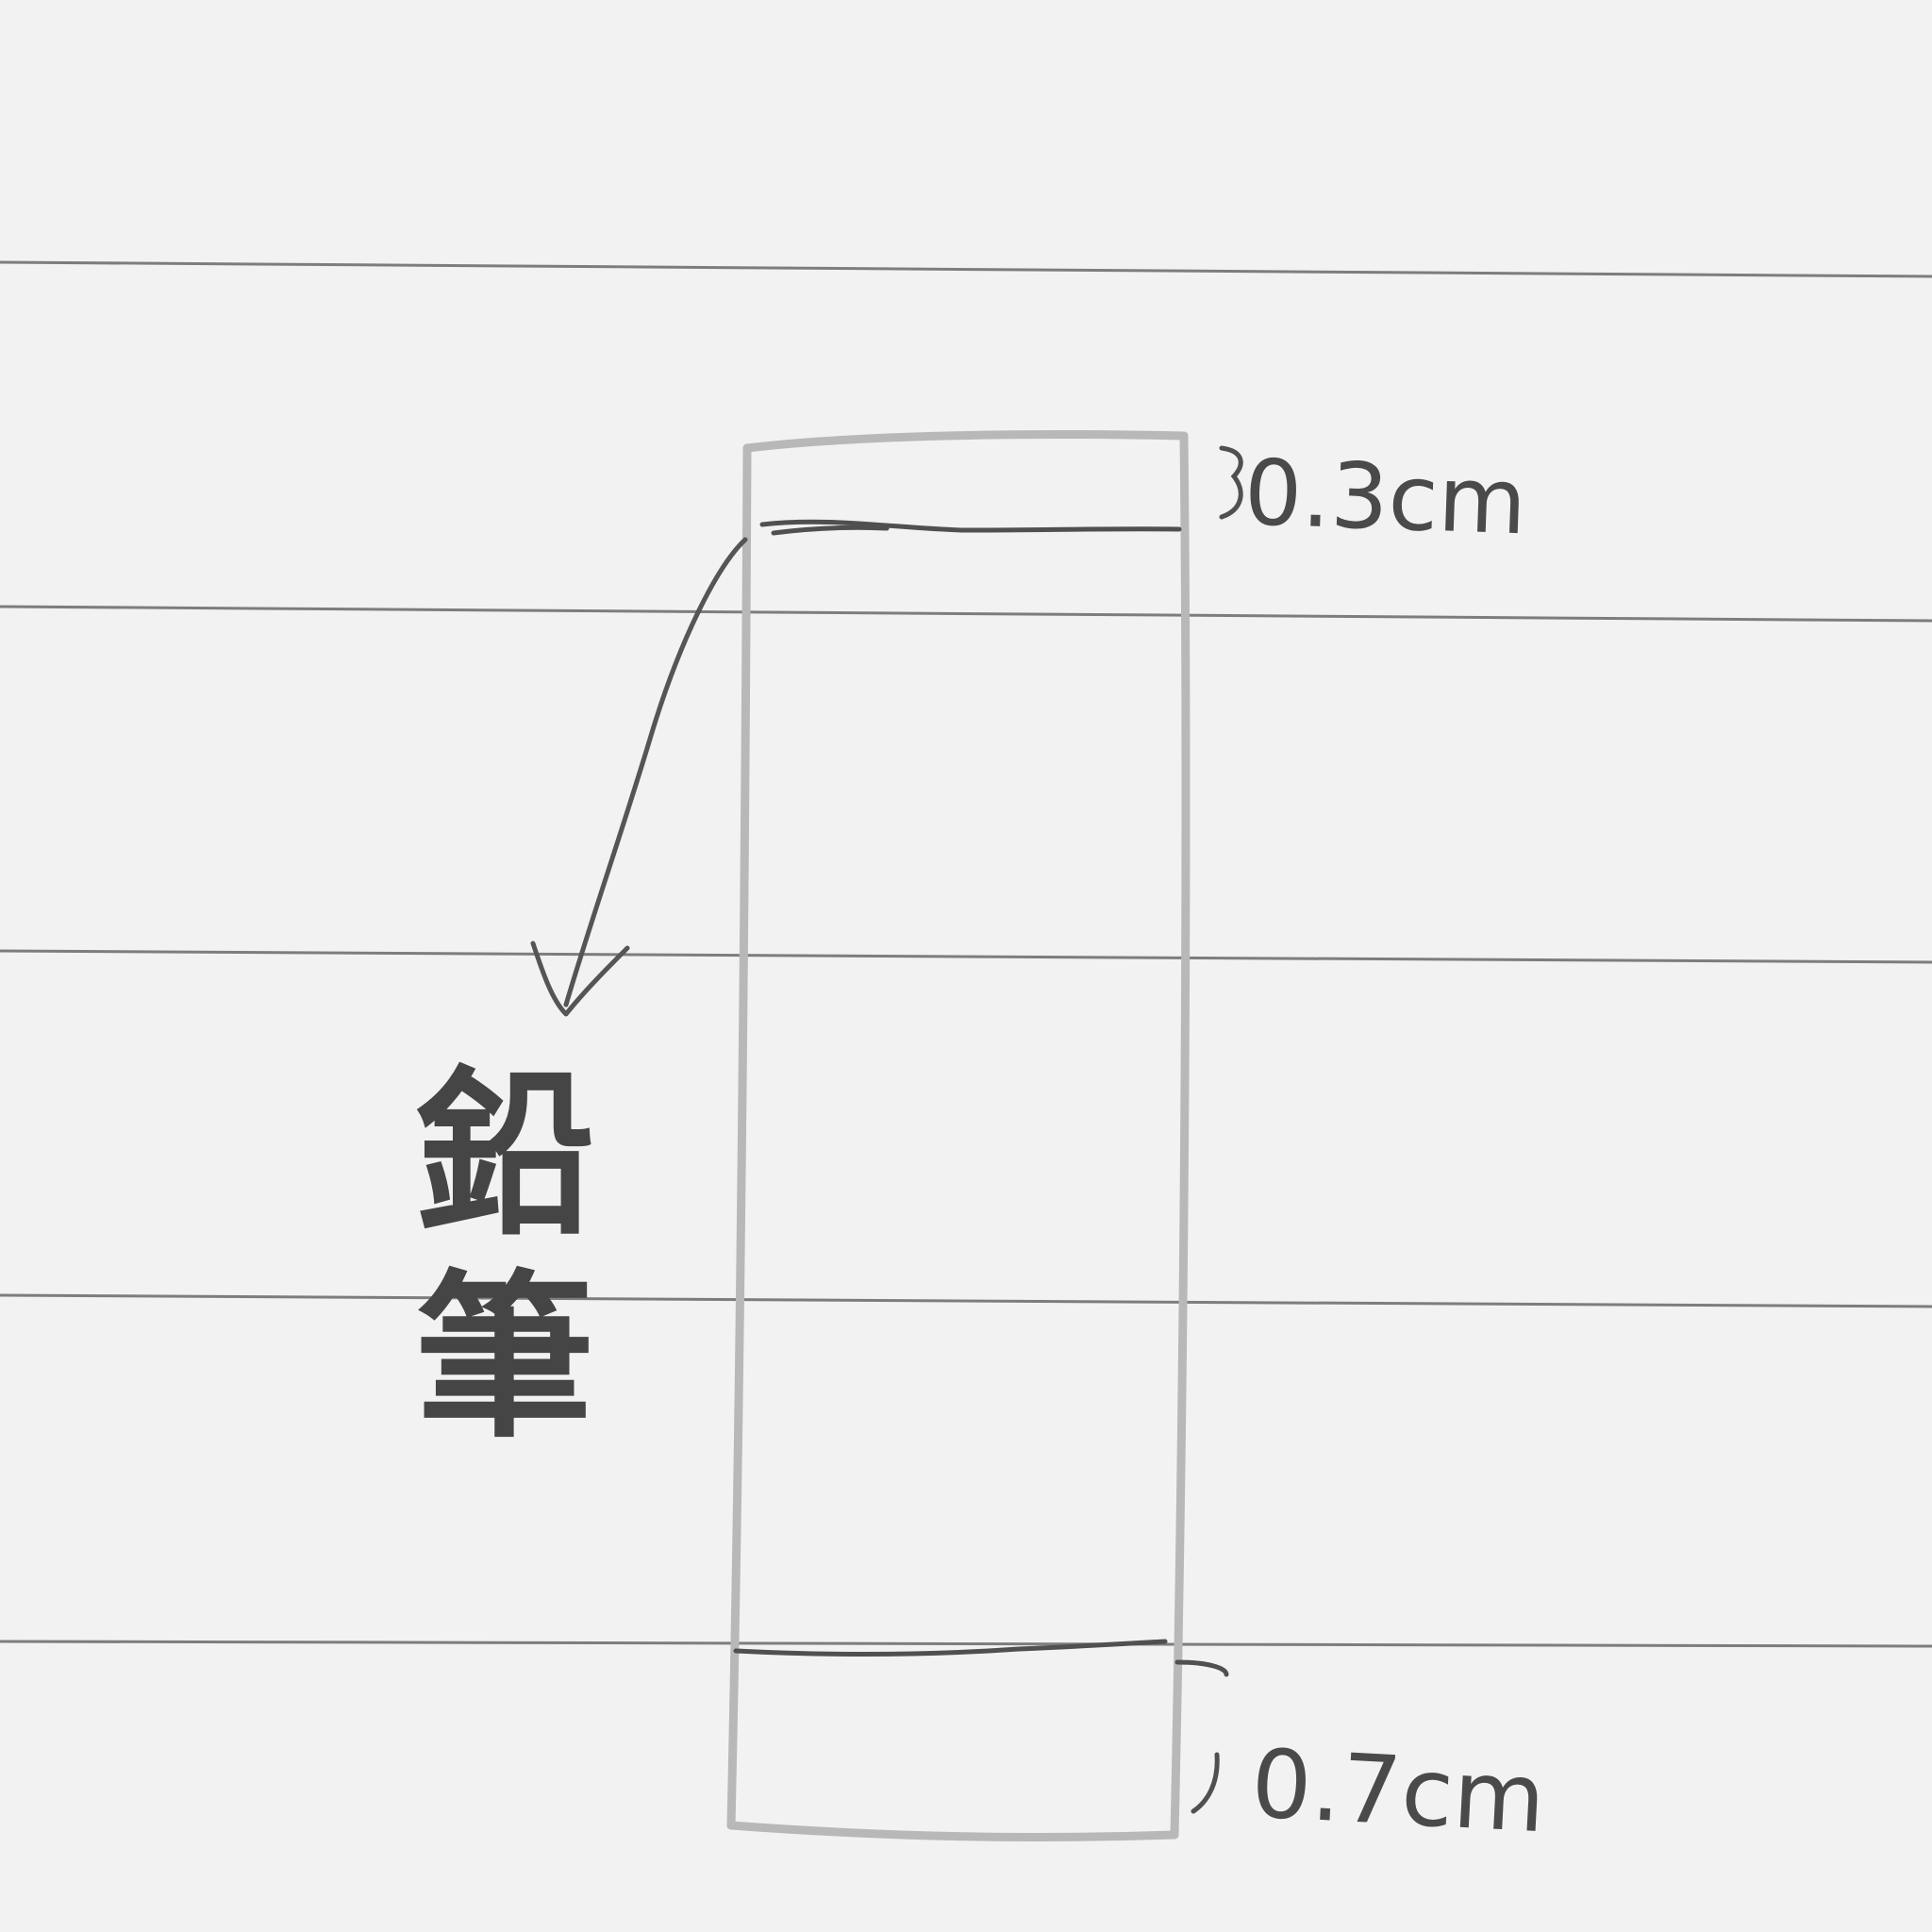  Describe the element at coordinates (505, 1358) in the screenshot. I see `pencil-label-char-2: 筆` at that location.